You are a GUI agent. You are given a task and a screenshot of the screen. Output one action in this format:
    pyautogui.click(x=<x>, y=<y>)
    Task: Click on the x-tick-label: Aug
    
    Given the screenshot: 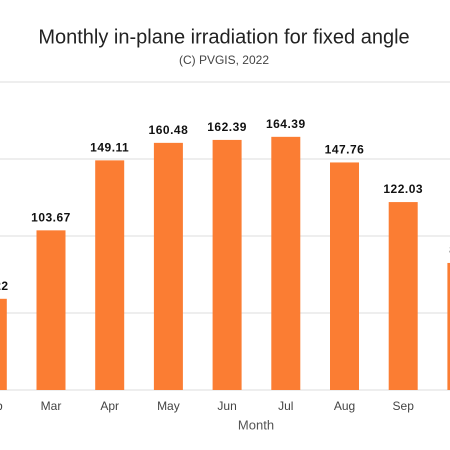 What is the action you would take?
    pyautogui.click(x=344, y=406)
    